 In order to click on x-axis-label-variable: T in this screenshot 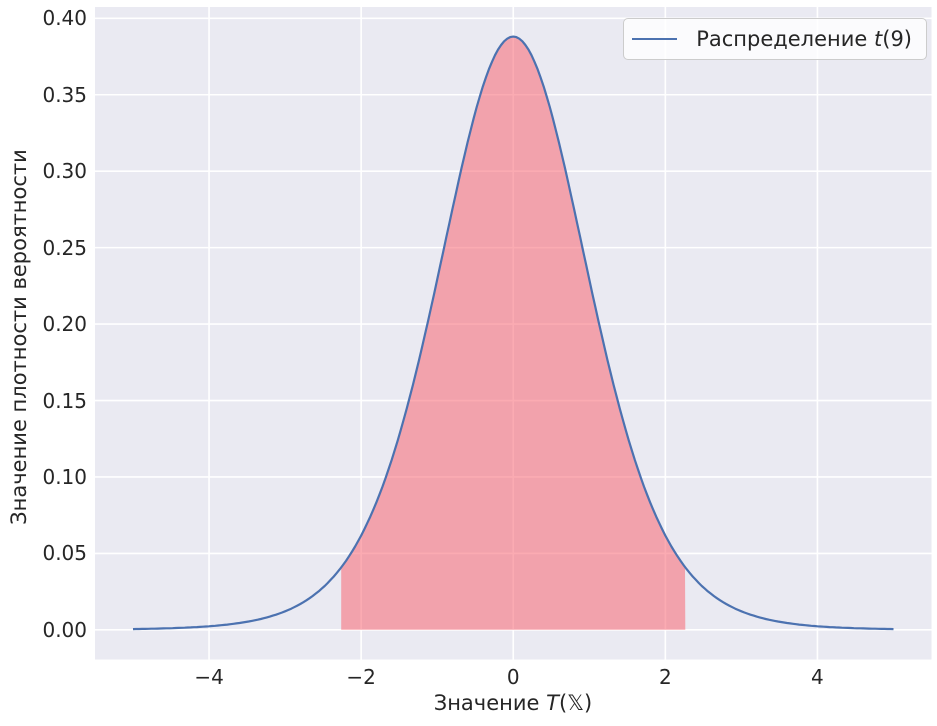, I will do `click(552, 703)`.